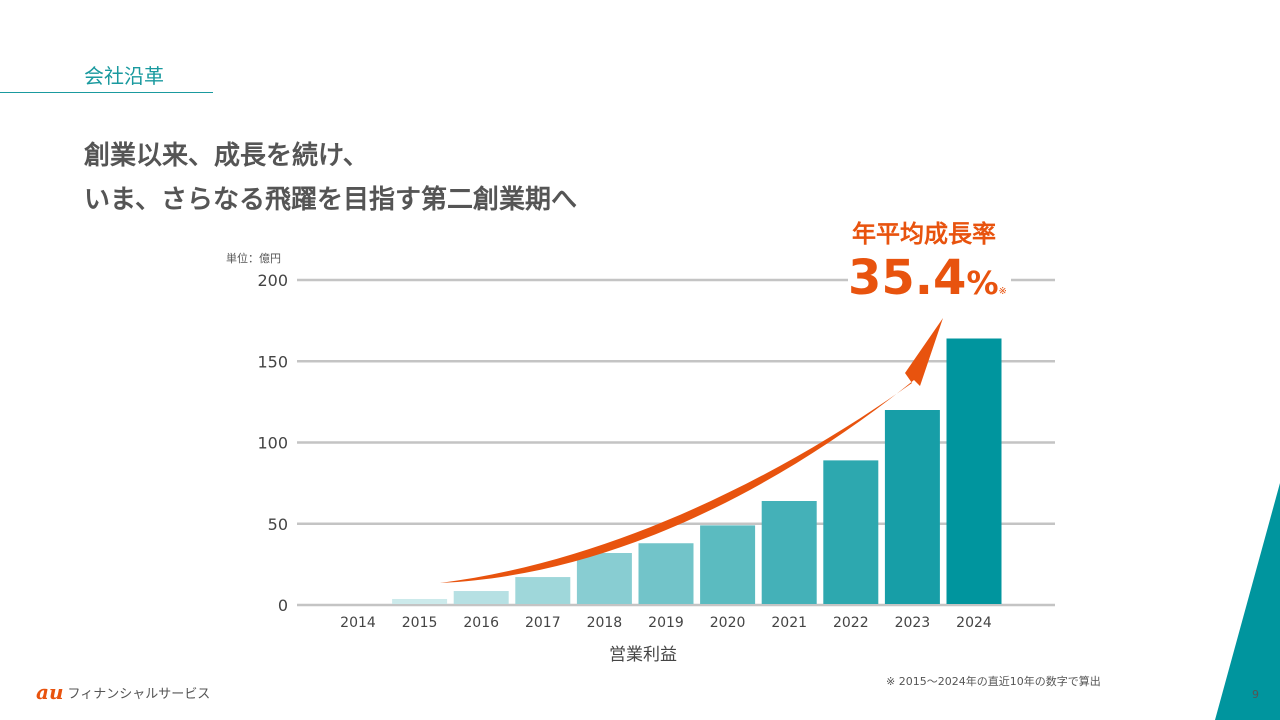  What do you see at coordinates (924, 234) in the screenshot?
I see `cagr-label: 年平均成長率` at bounding box center [924, 234].